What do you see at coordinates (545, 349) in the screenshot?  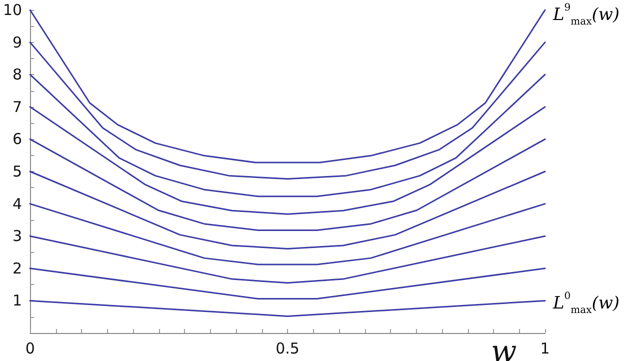 I see `x-tick-label: 1` at bounding box center [545, 349].